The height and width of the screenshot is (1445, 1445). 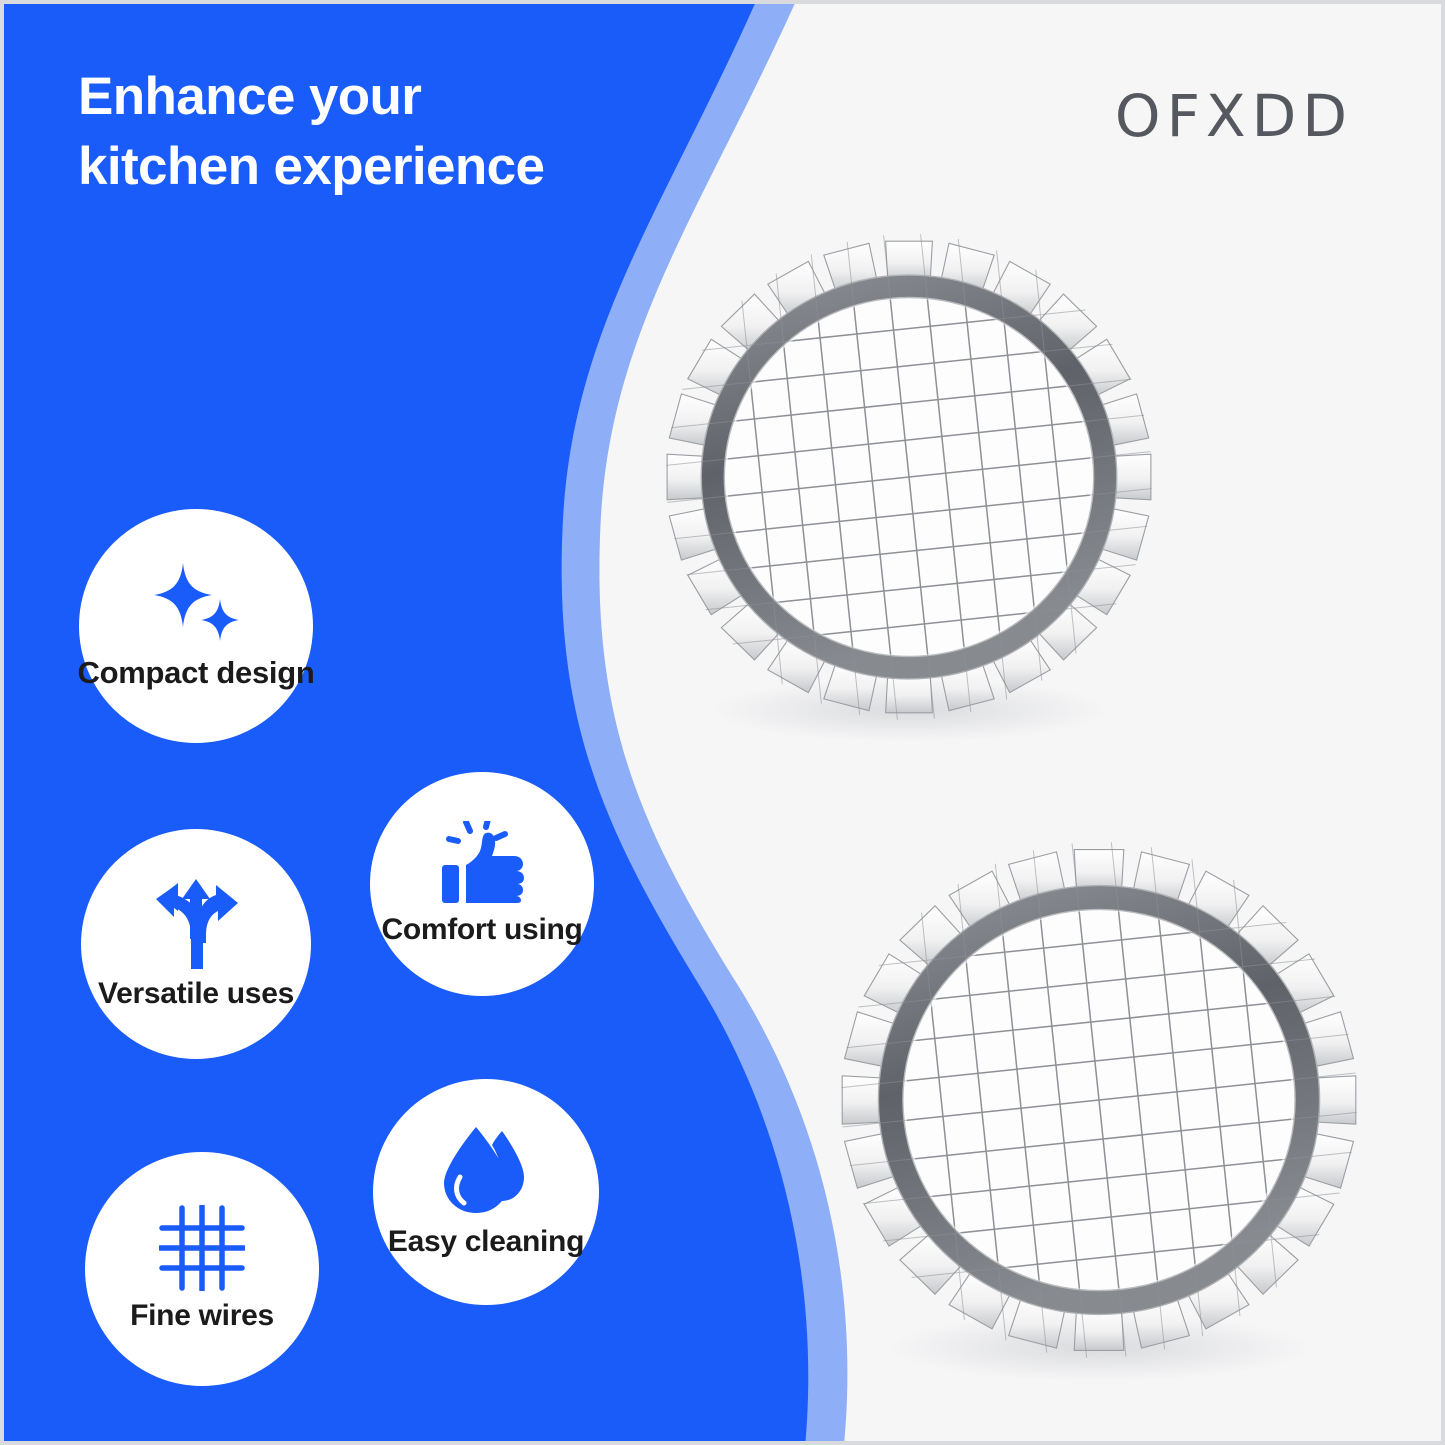 What do you see at coordinates (196, 993) in the screenshot?
I see `feature-label-versatile-uses: Versatile uses` at bounding box center [196, 993].